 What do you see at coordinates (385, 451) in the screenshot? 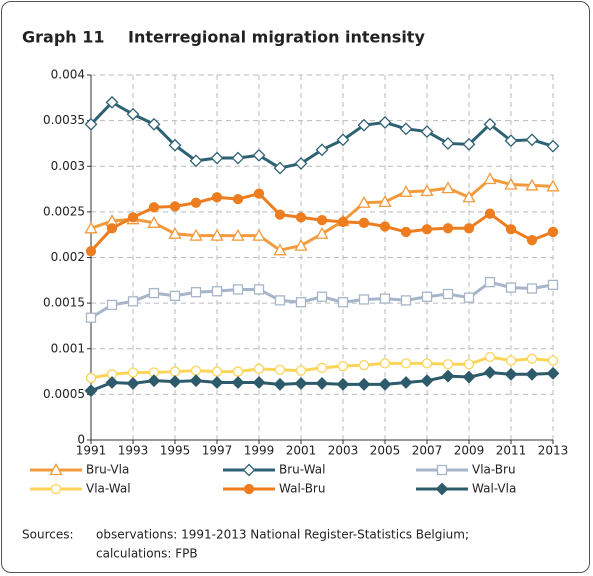
I see `x-tick-label: 2005` at bounding box center [385, 451].